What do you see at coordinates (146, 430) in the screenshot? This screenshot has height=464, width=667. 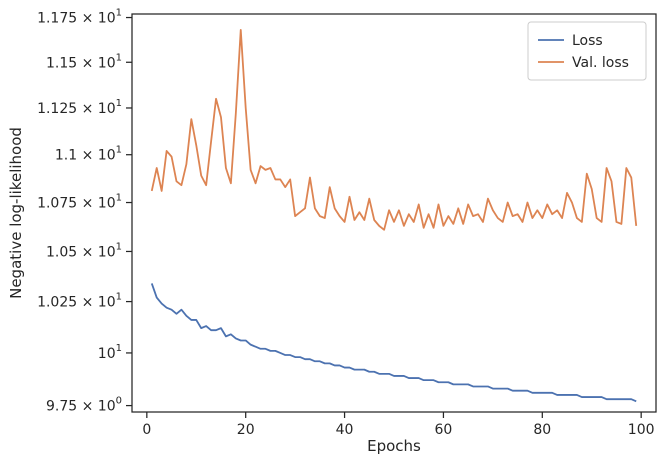 I see `x-tick-label: 0` at bounding box center [146, 430].